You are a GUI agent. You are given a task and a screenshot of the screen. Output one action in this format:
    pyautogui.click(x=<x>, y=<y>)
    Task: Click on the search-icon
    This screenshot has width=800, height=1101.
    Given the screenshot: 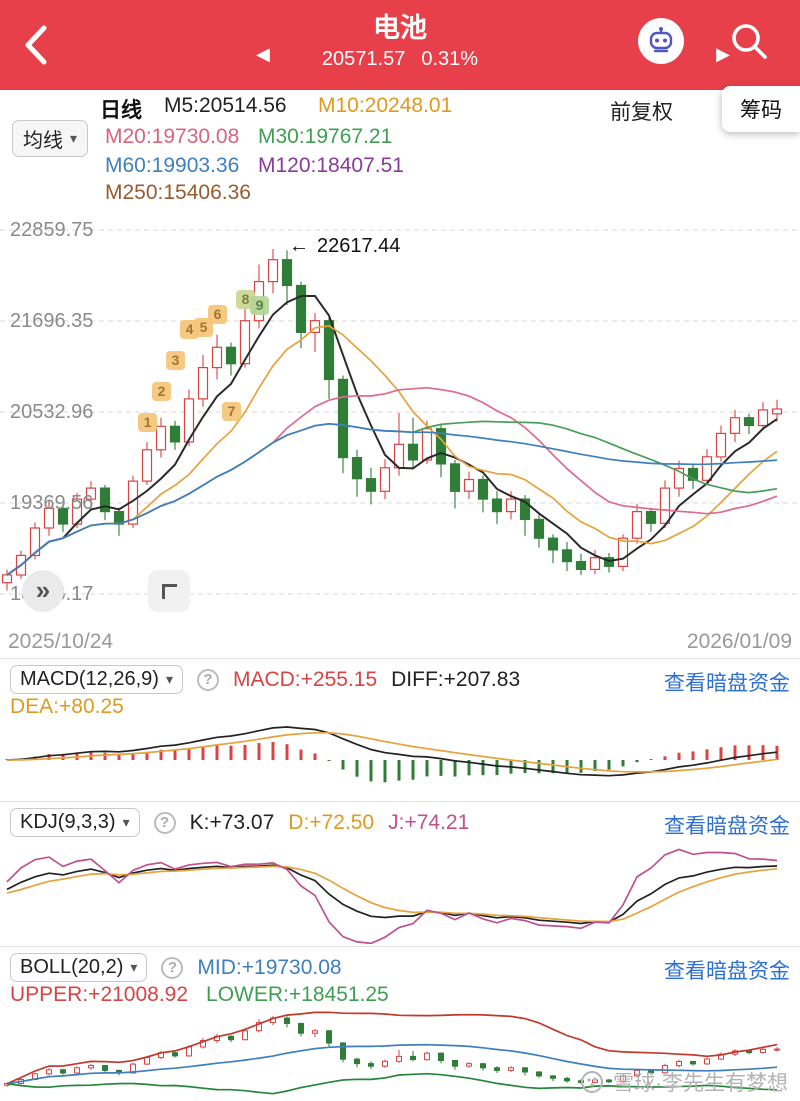 What is the action you would take?
    pyautogui.click(x=749, y=41)
    